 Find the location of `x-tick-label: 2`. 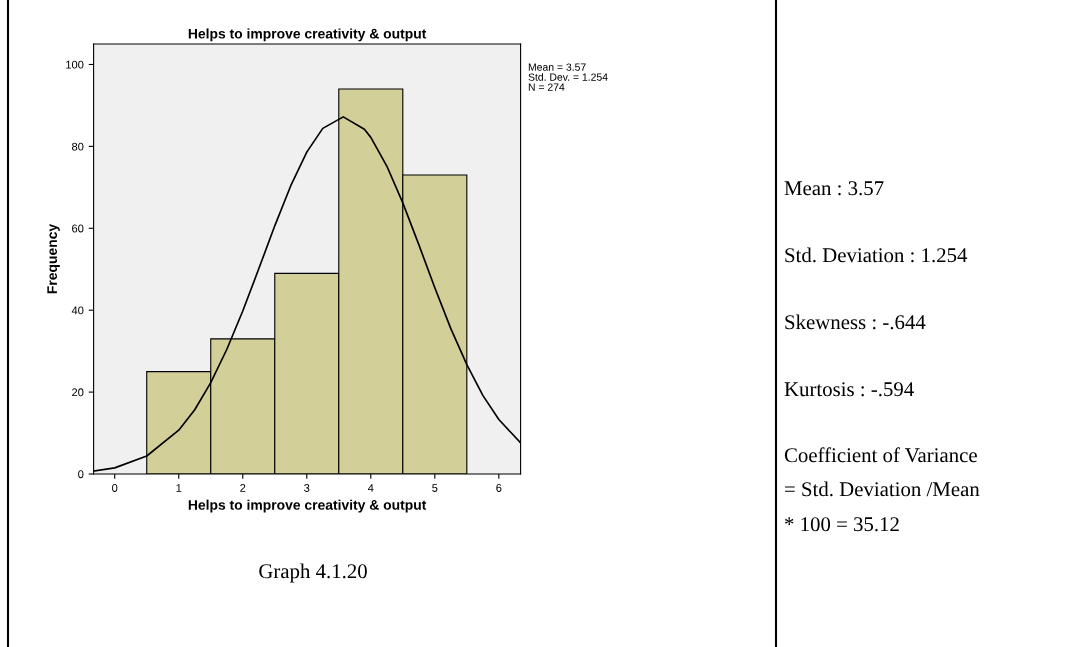

x-tick-label: 2 is located at coordinates (243, 488).